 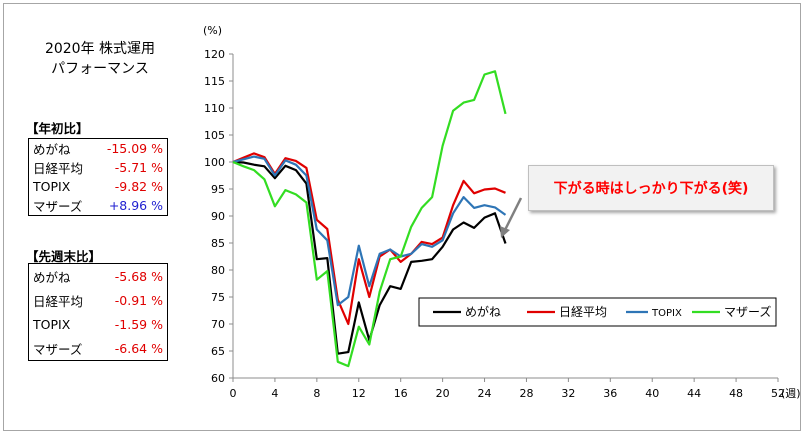 I want to click on table-row: マザーズ -6.64 %, so click(x=98, y=348).